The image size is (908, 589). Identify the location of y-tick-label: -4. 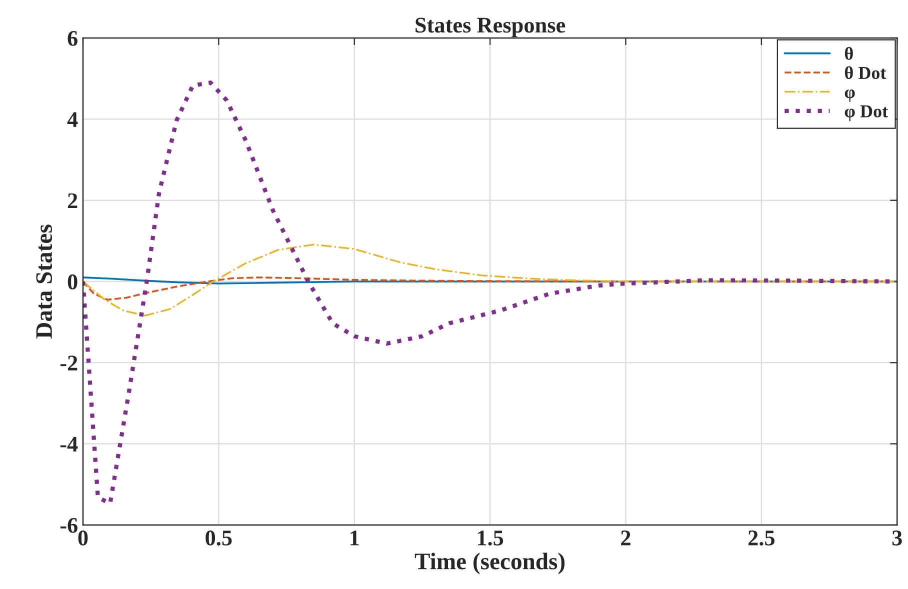
(69, 444).